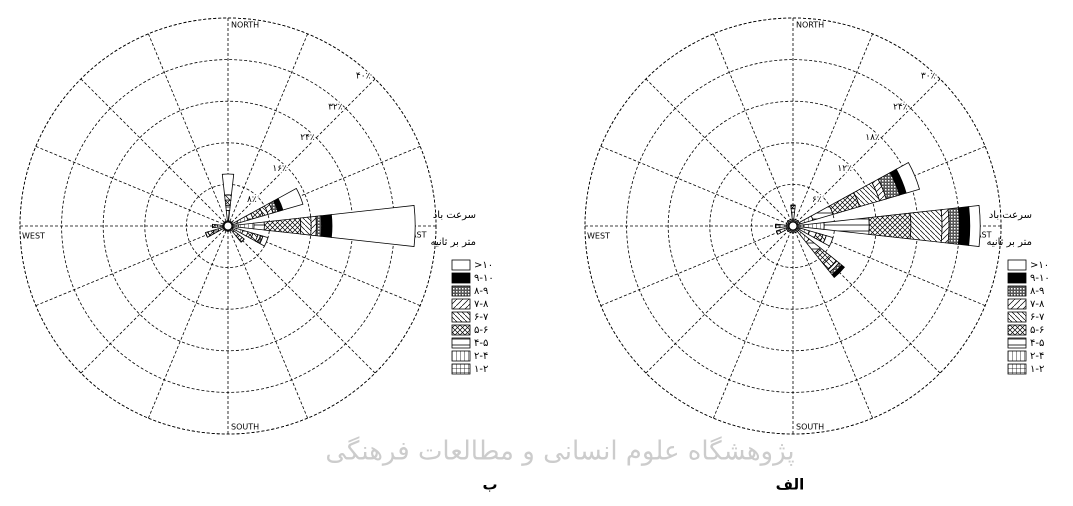  Describe the element at coordinates (817, 200) in the screenshot. I see `ring-label: ۶٪` at that location.